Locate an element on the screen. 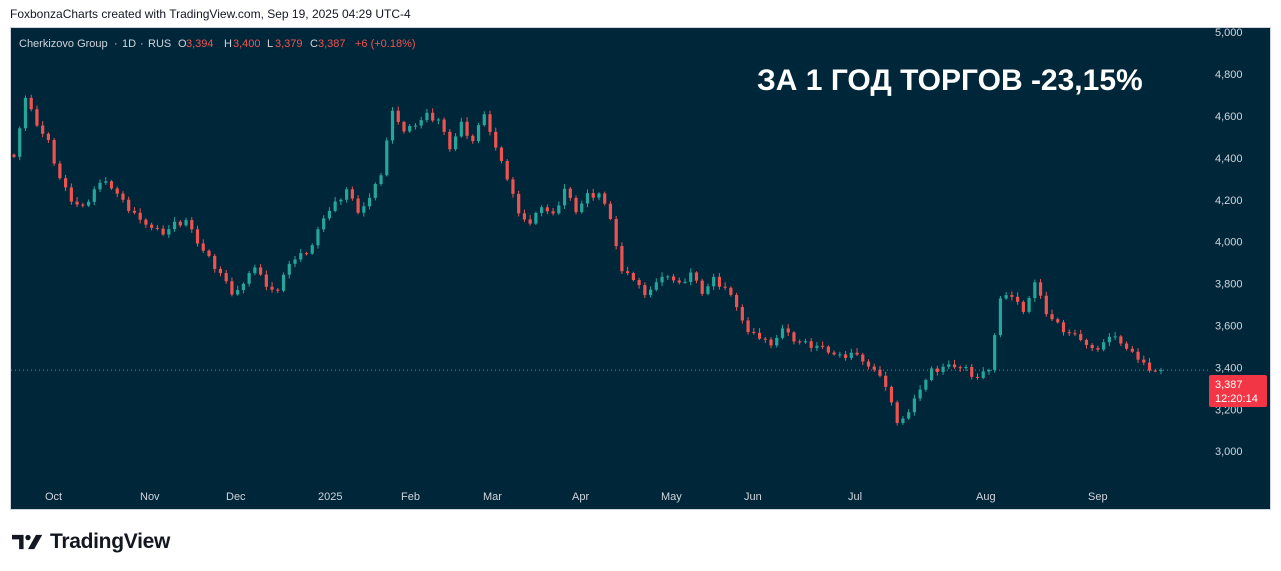  ohlc-l-label: L is located at coordinates (270, 44).